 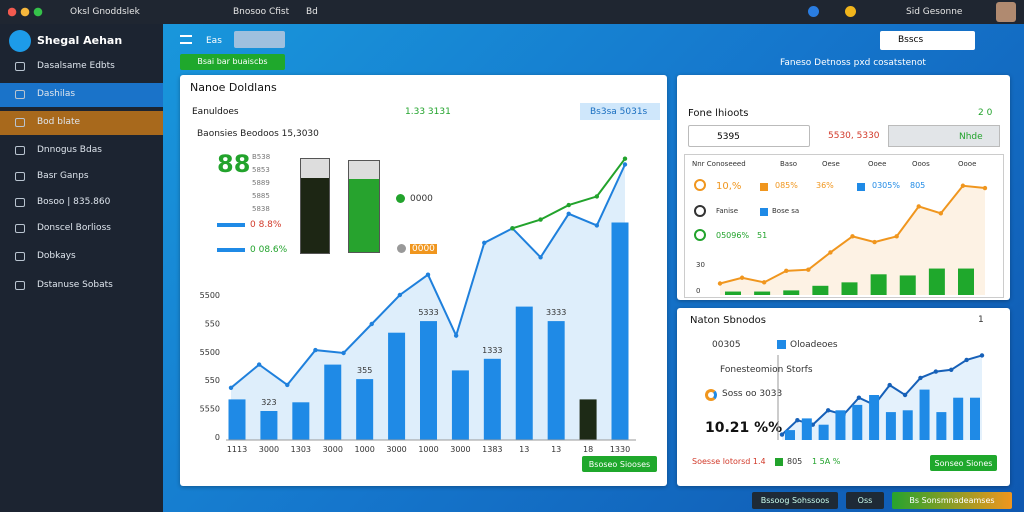 I want to click on menu-item: Bosoo | 835.860, so click(x=81, y=203).